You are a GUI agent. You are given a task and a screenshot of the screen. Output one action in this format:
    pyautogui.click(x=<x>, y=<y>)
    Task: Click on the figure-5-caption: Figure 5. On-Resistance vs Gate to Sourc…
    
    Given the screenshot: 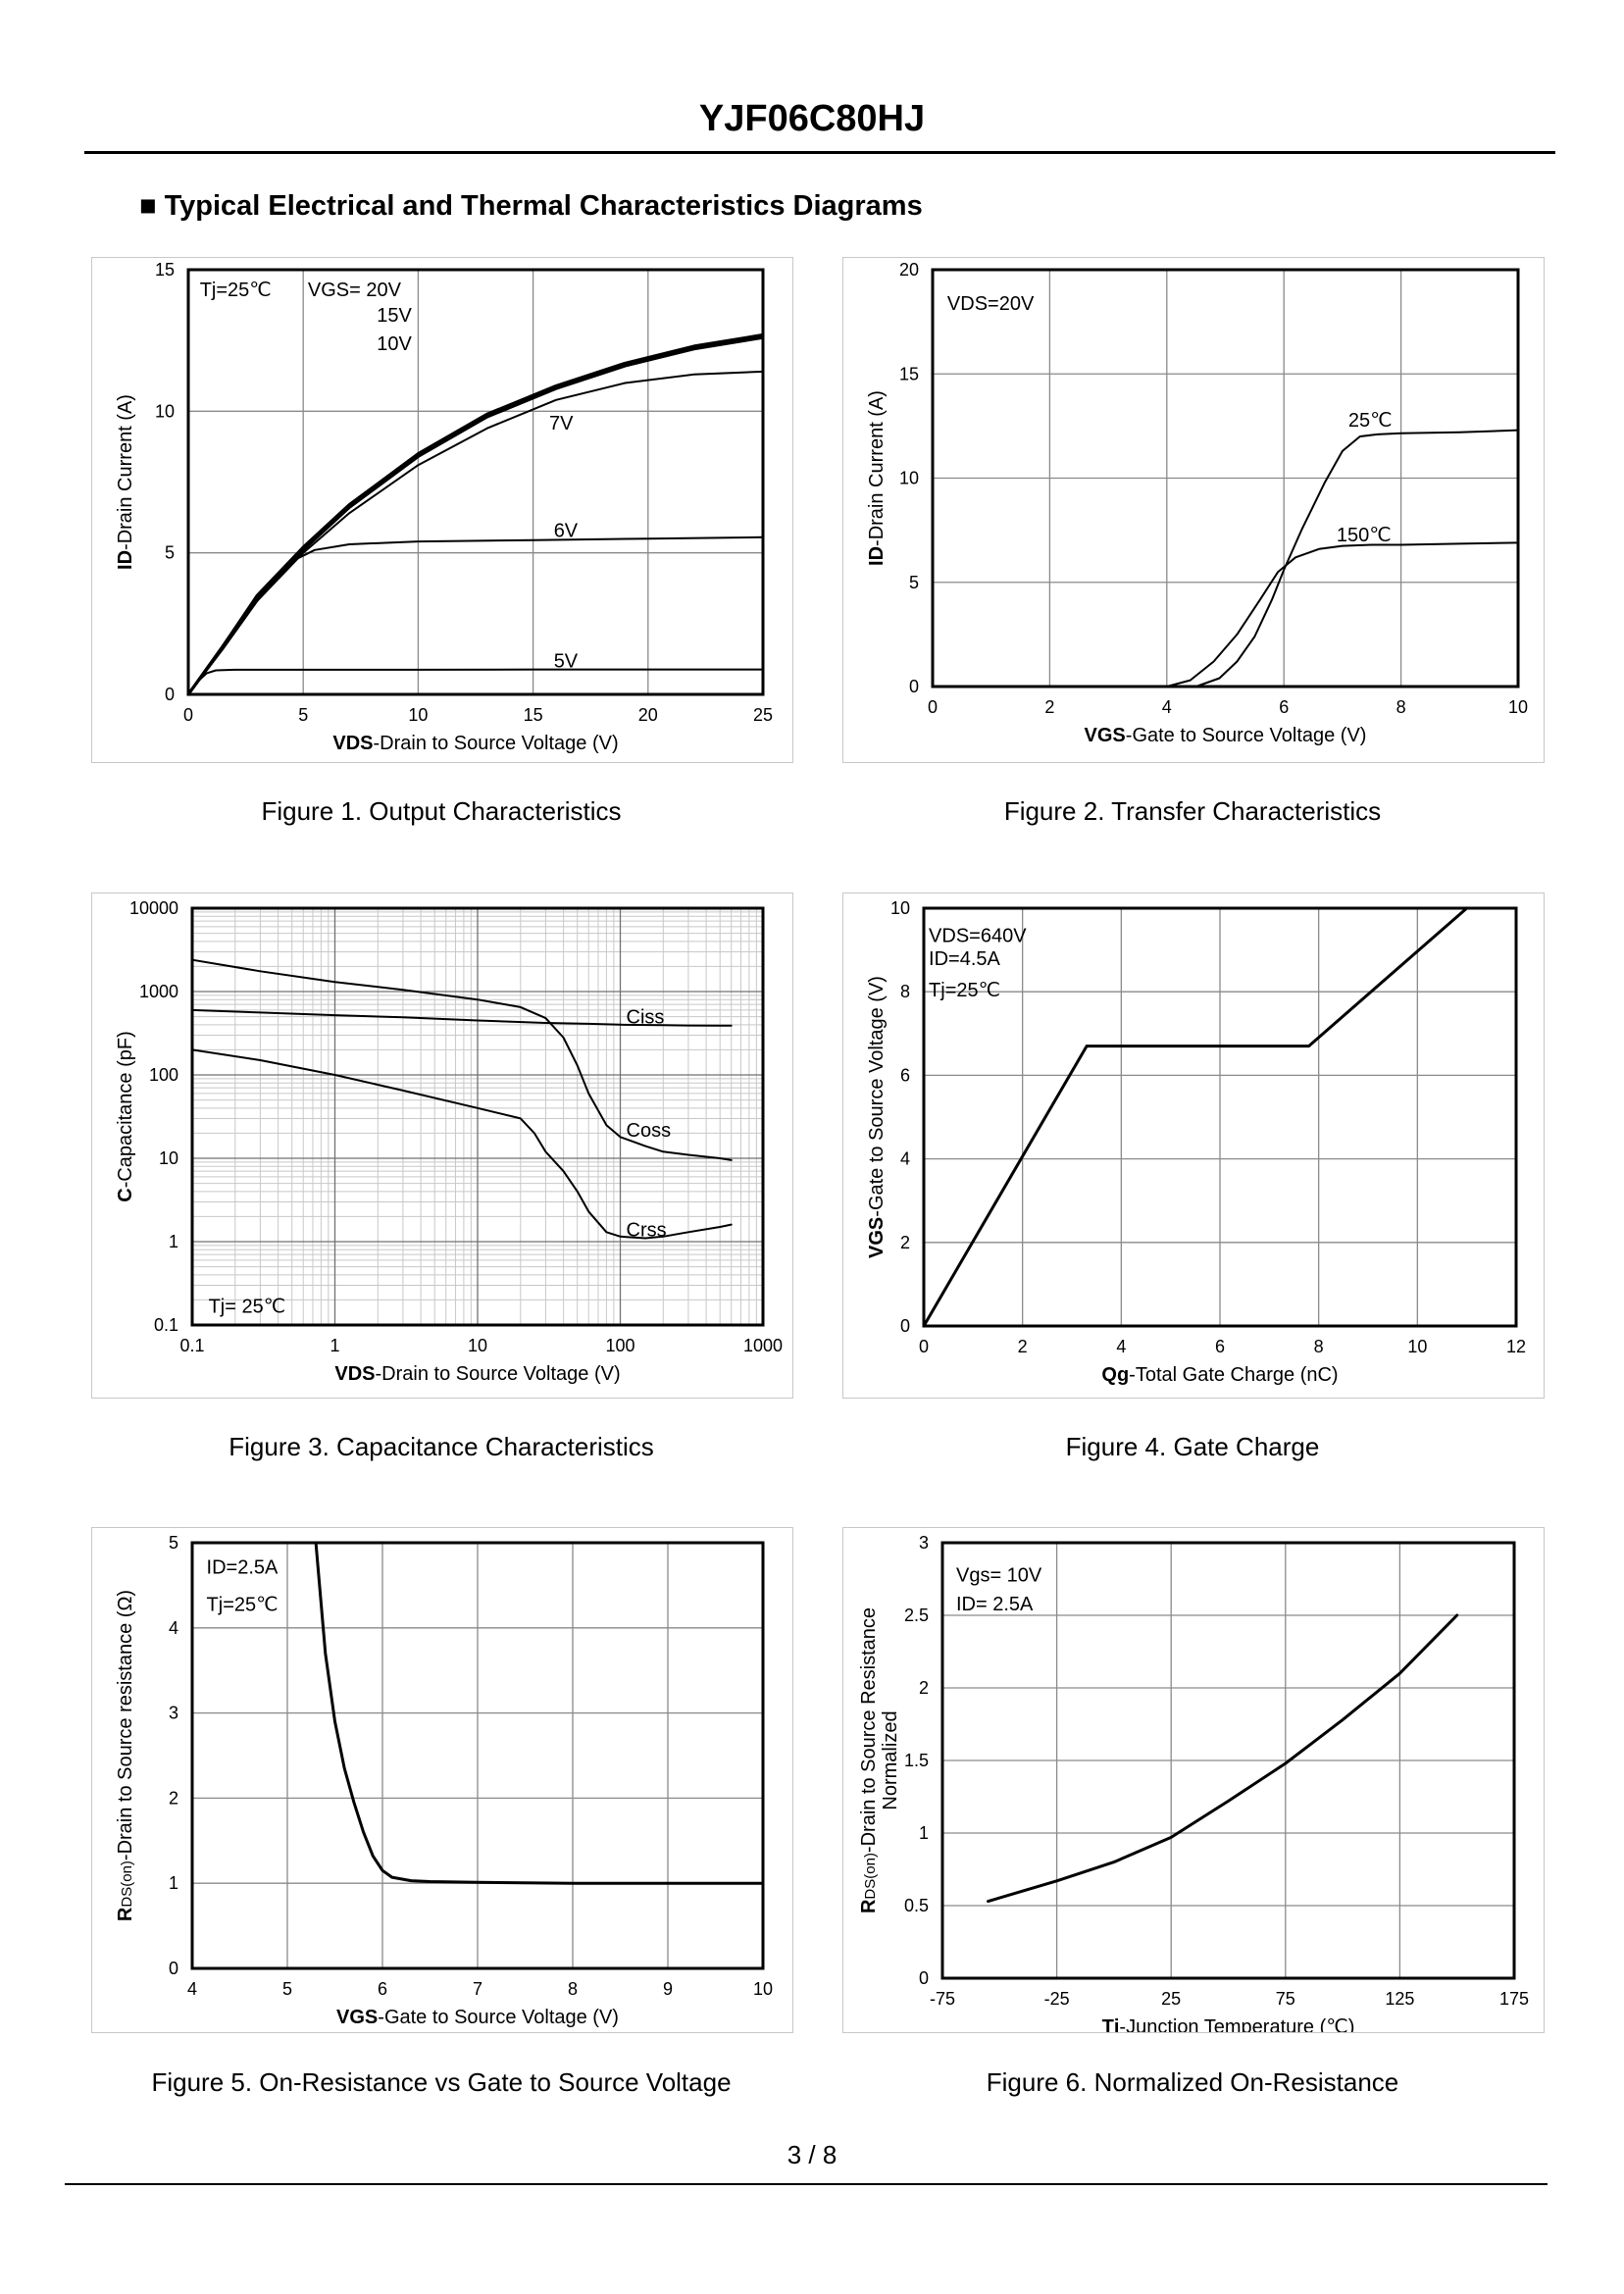 What is the action you would take?
    pyautogui.click(x=441, y=2082)
    